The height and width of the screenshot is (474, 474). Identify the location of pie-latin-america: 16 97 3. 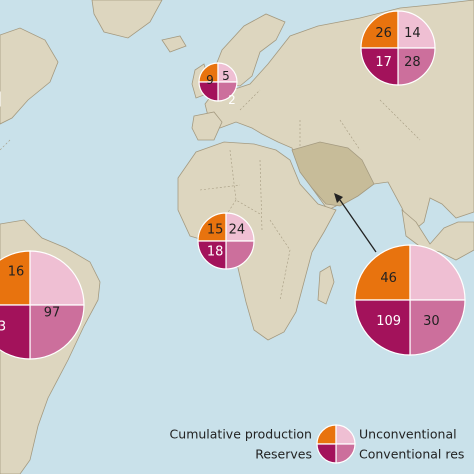
(42, 305).